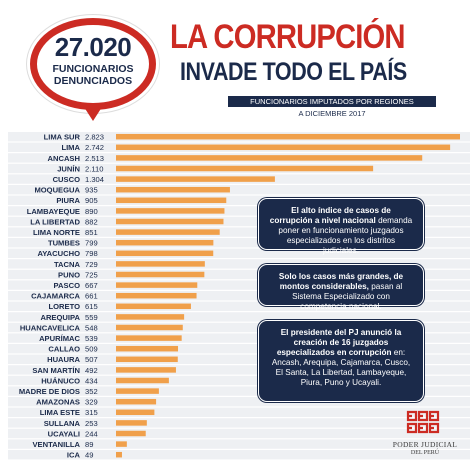 The width and height of the screenshot is (474, 466). I want to click on badge-number: 27.020, so click(93, 47).